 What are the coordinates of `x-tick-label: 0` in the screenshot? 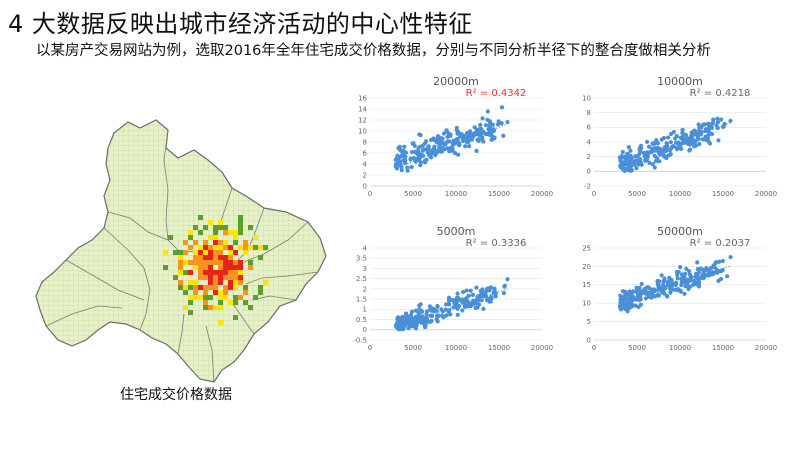 It's located at (594, 348).